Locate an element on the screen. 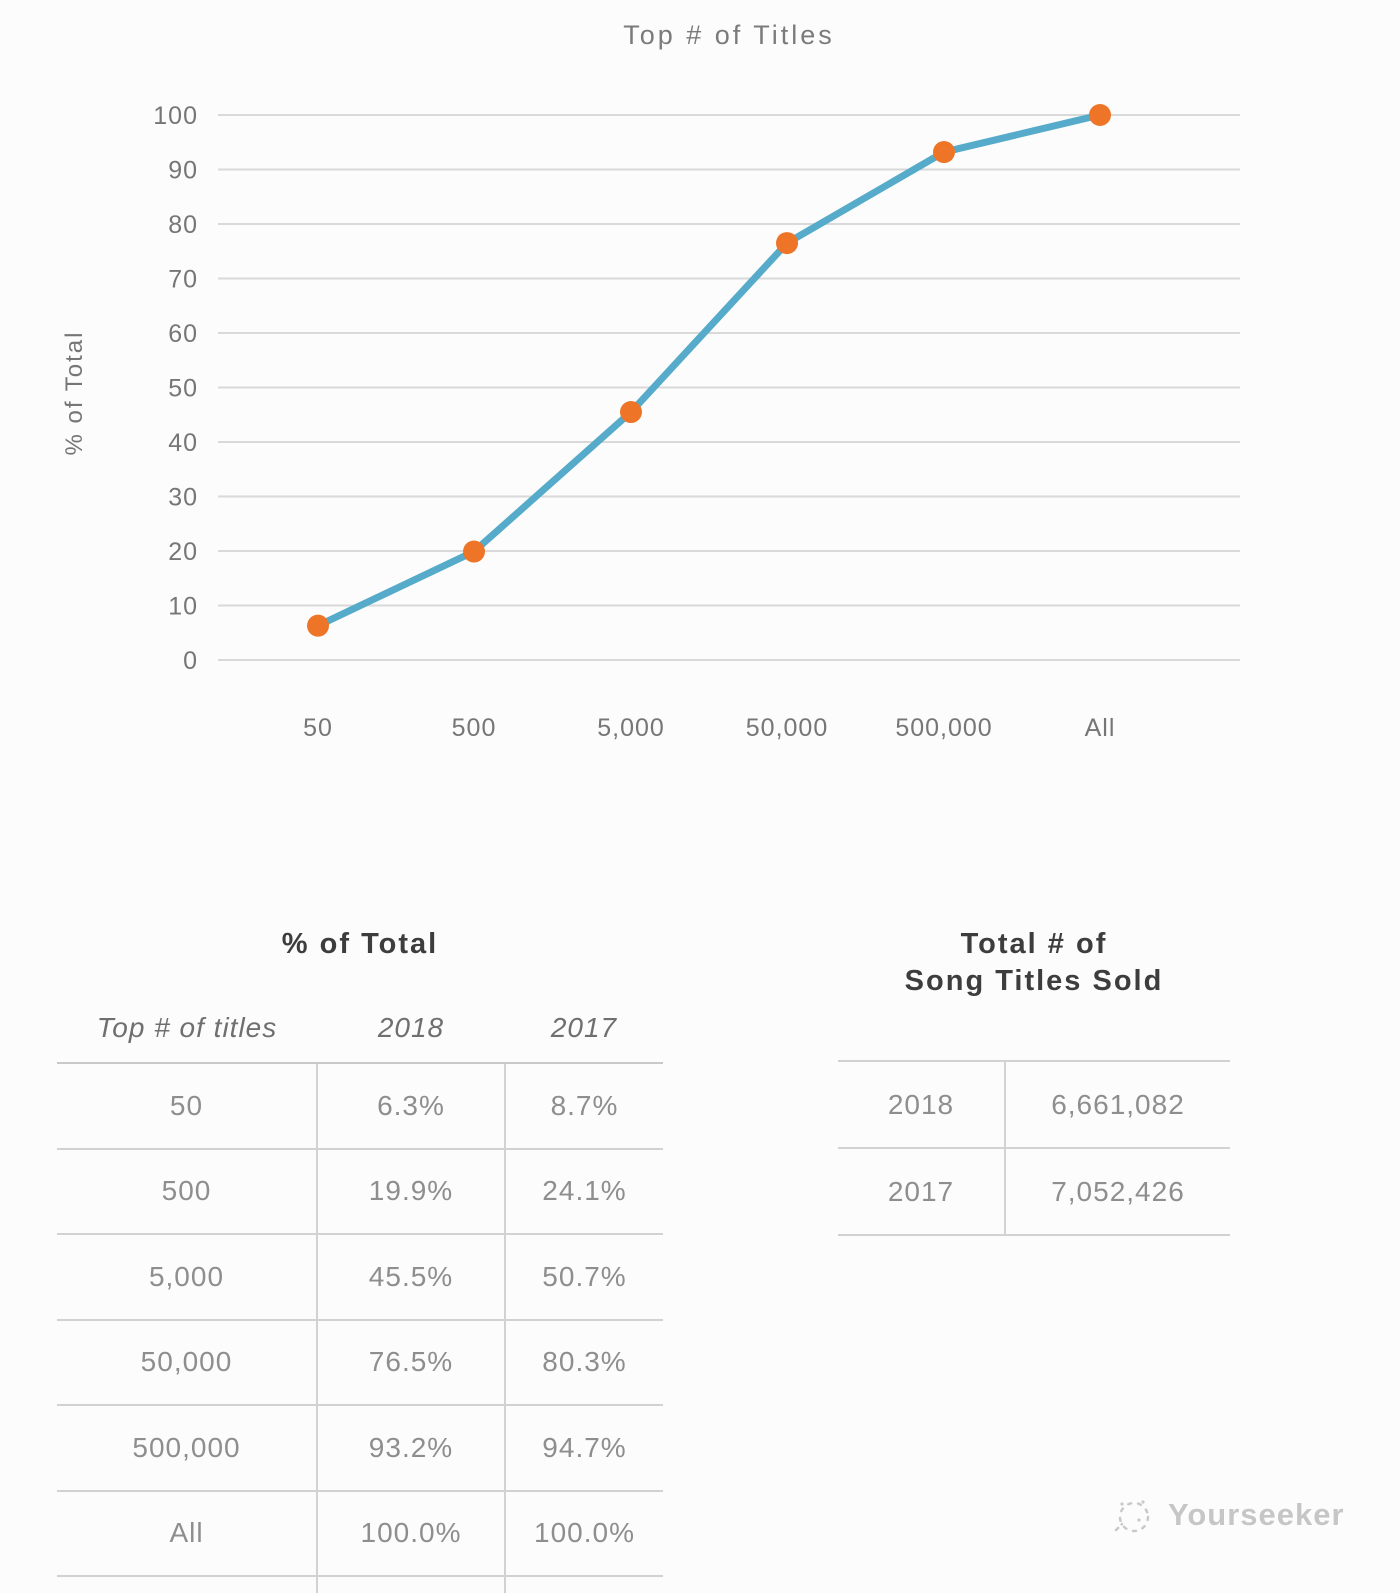 This screenshot has width=1400, height=1593. y-tick-label: 0 is located at coordinates (190, 661).